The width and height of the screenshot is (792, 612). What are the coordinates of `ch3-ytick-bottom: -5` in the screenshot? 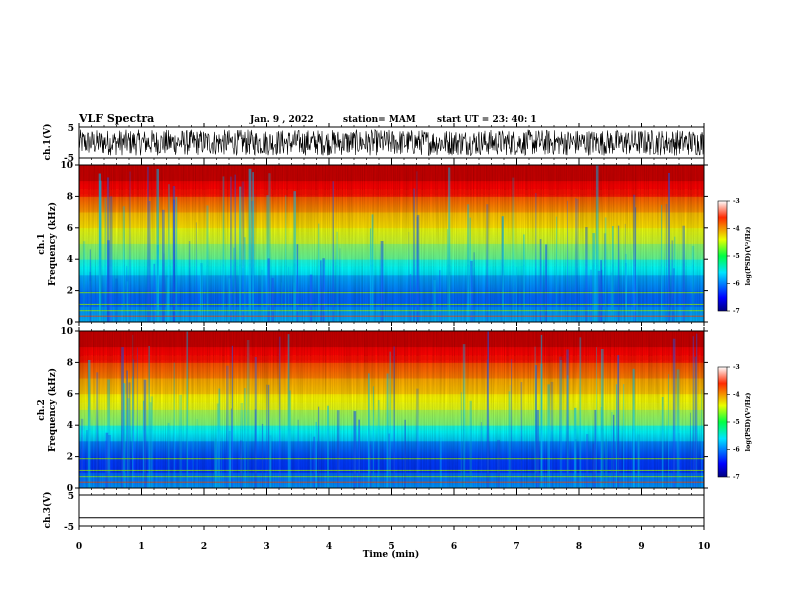 It's located at (69, 528).